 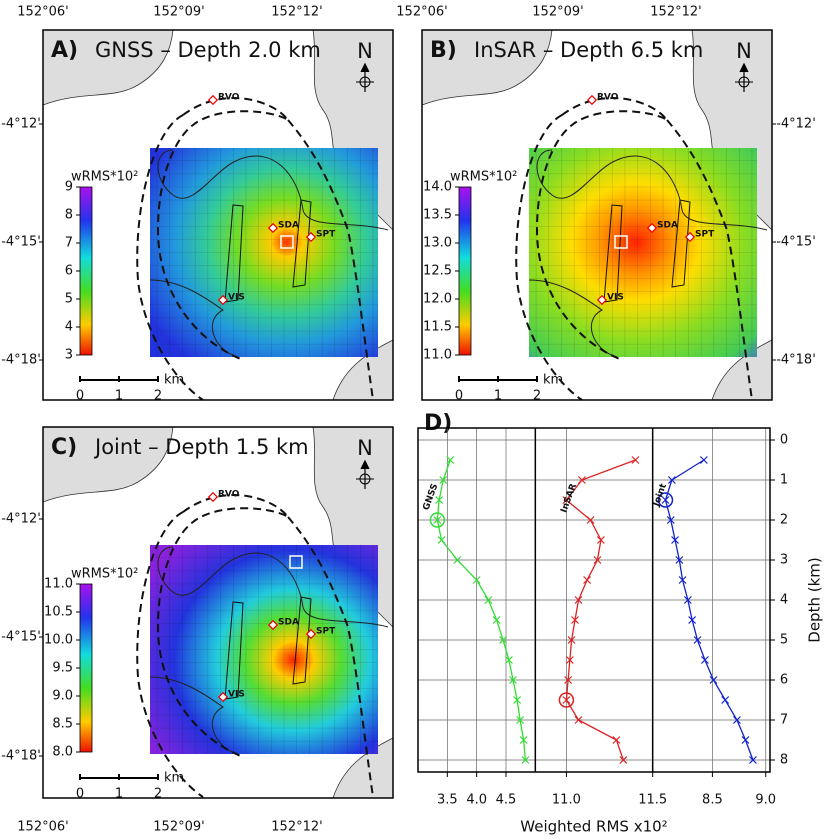 What do you see at coordinates (21, 360) in the screenshot?
I see `lat-label: -4°18'` at bounding box center [21, 360].